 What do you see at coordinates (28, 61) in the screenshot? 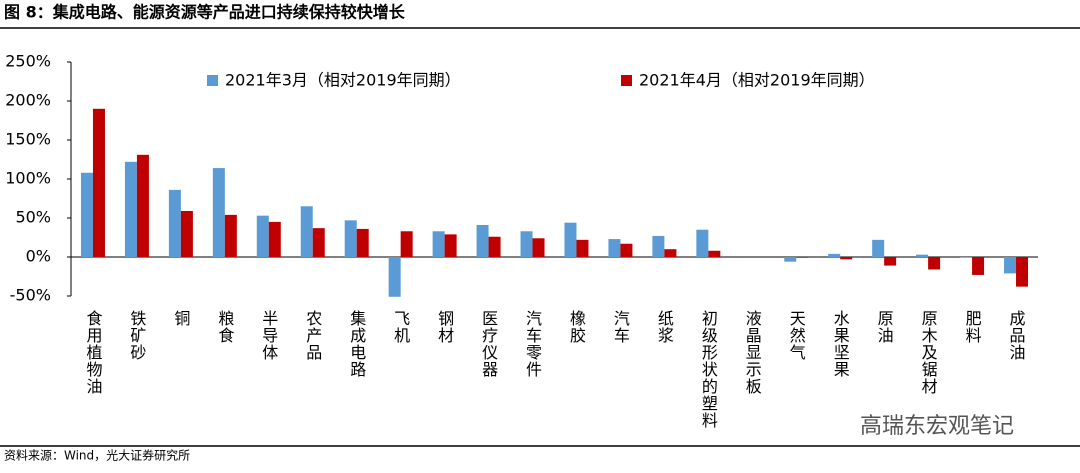
I see `y-tick-label: 250%` at bounding box center [28, 61].